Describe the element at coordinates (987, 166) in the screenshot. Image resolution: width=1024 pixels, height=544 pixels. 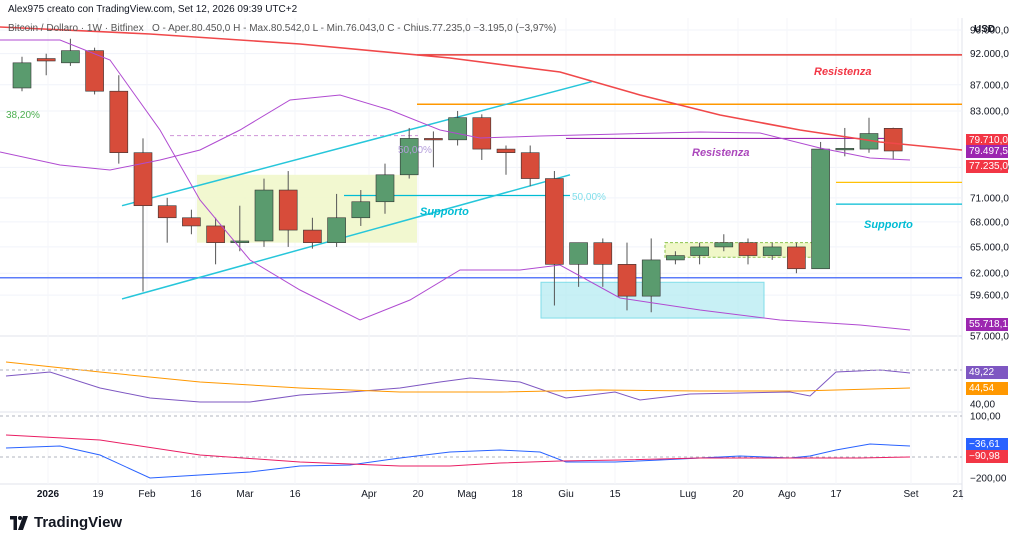
I see `price-tag: 77.235,0` at that location.